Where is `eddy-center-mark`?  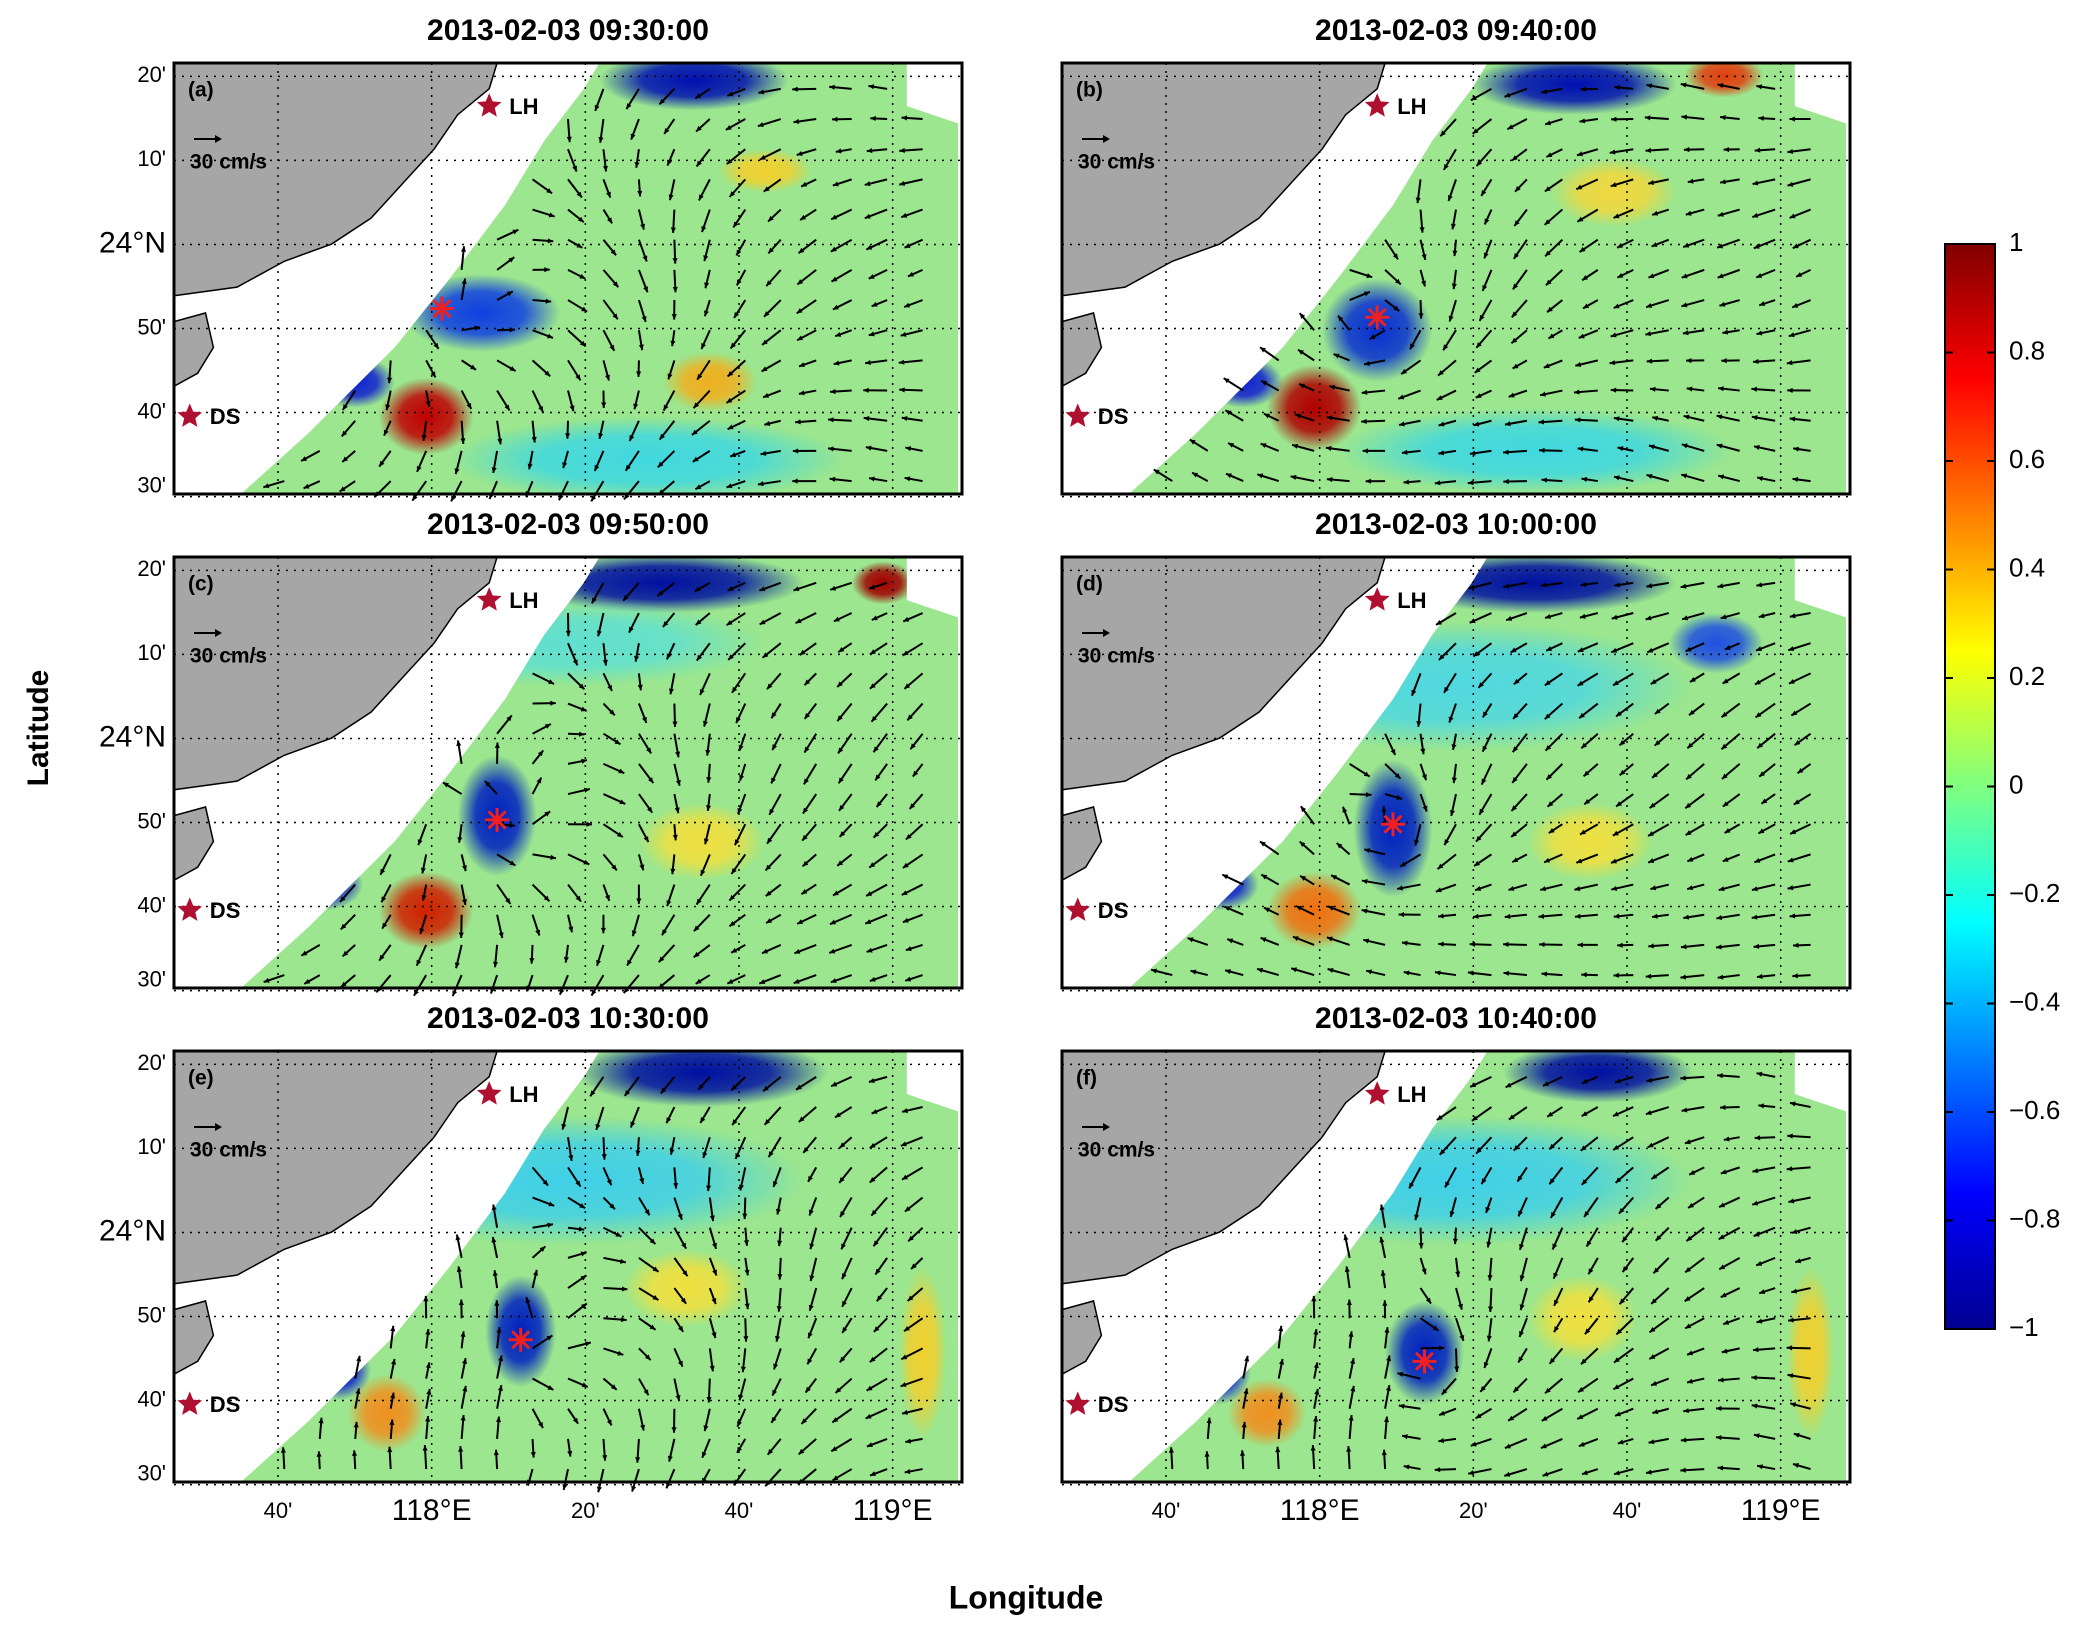
eddy-center-mark is located at coordinates (521, 1340).